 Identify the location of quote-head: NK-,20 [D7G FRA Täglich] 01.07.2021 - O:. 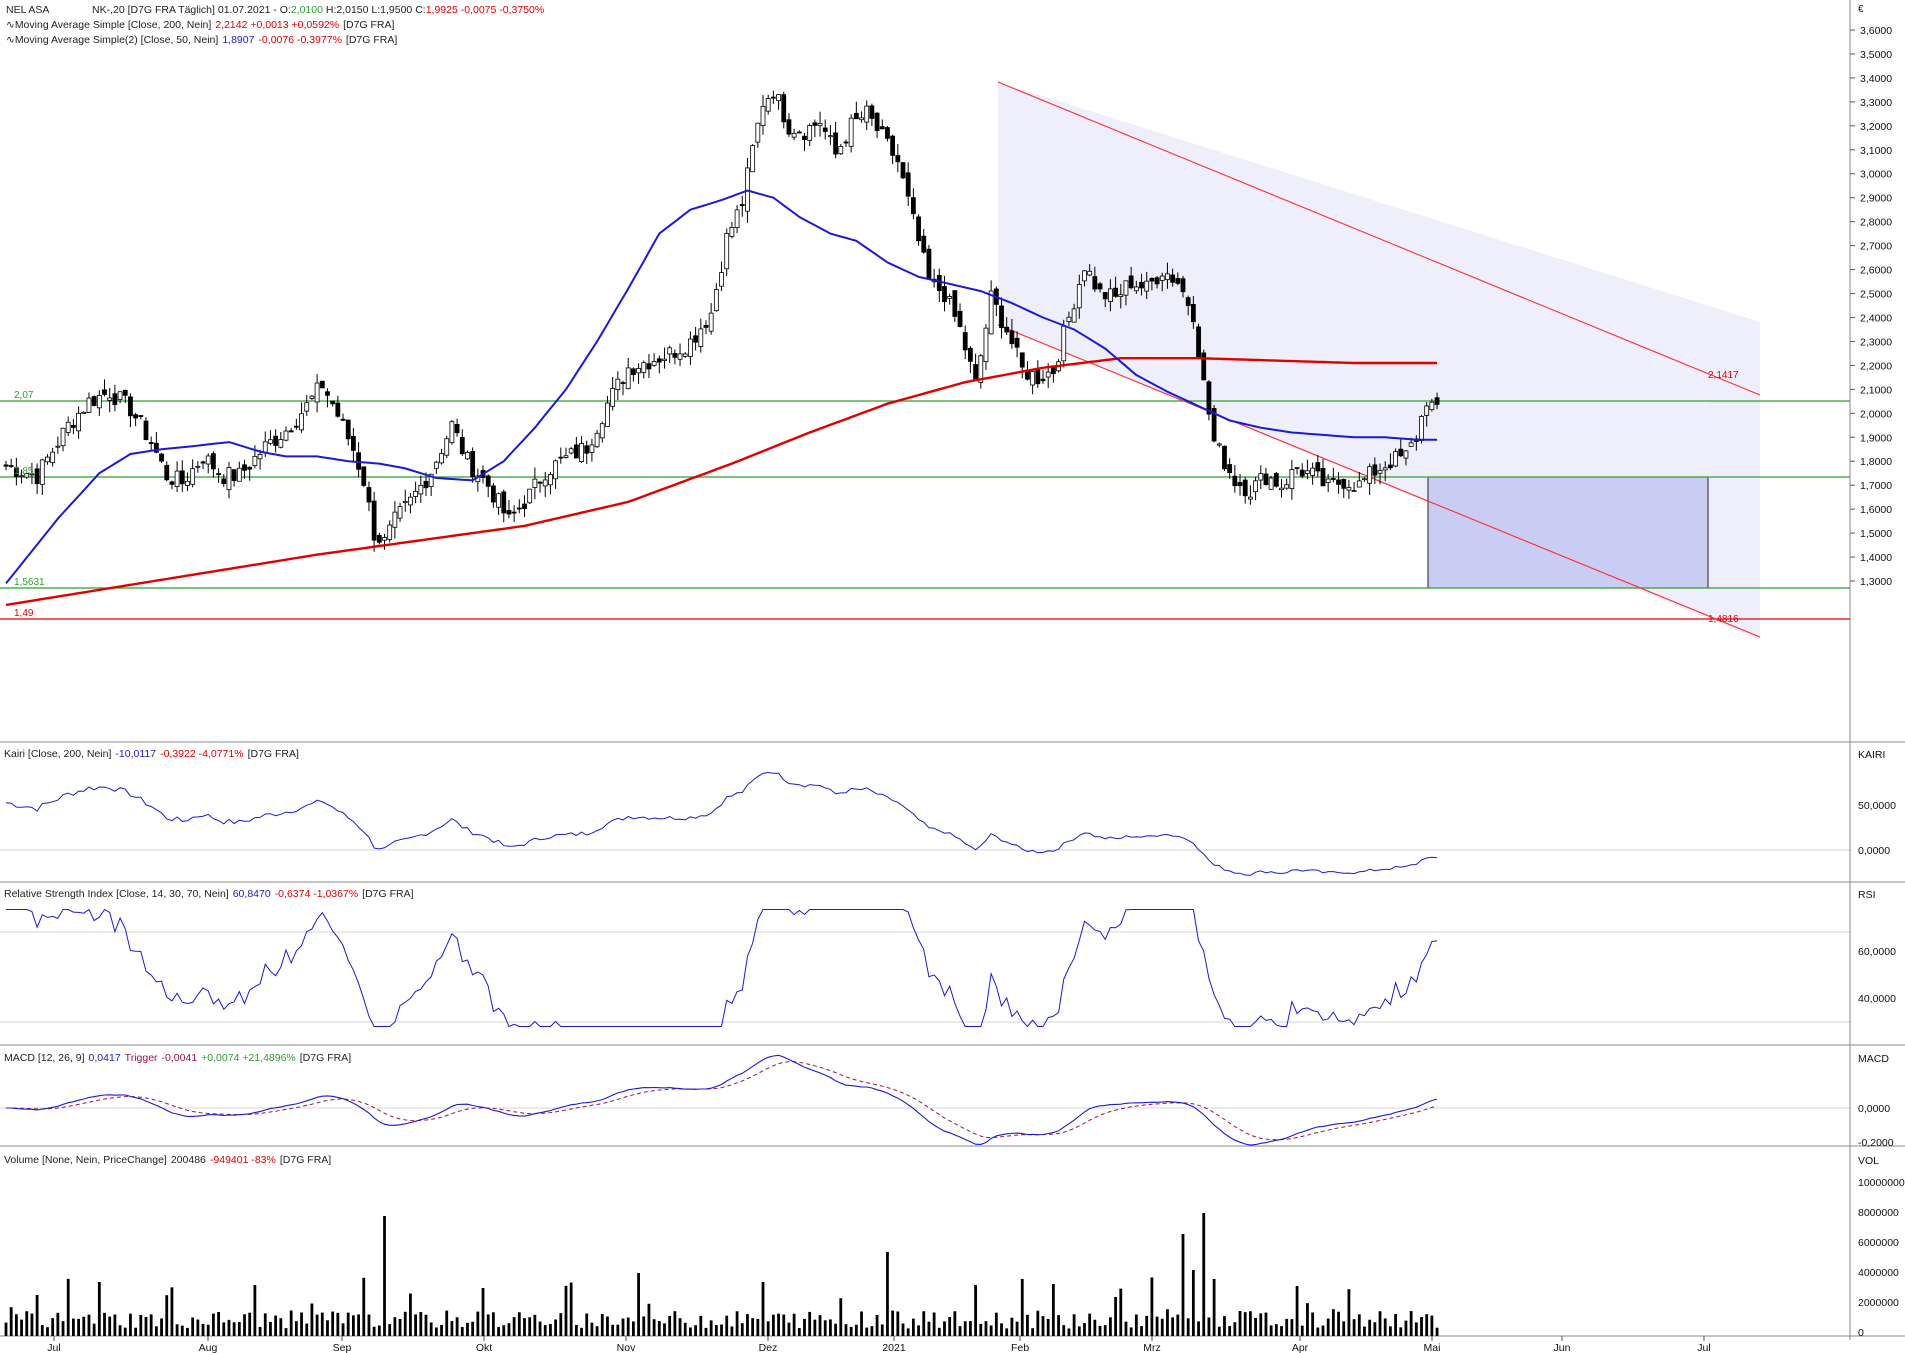
(191, 10).